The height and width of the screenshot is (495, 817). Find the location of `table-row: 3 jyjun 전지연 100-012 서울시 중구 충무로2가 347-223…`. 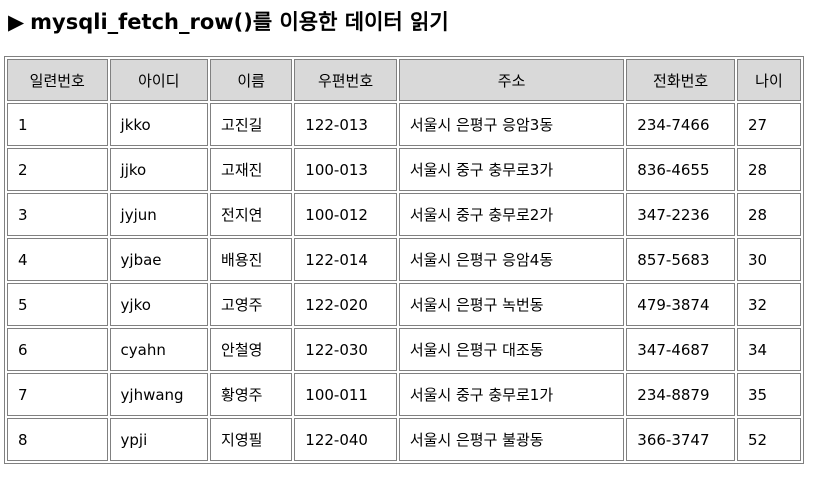

table-row: 3 jyjun 전지연 100-012 서울시 중구 충무로2가 347-223… is located at coordinates (404, 214).